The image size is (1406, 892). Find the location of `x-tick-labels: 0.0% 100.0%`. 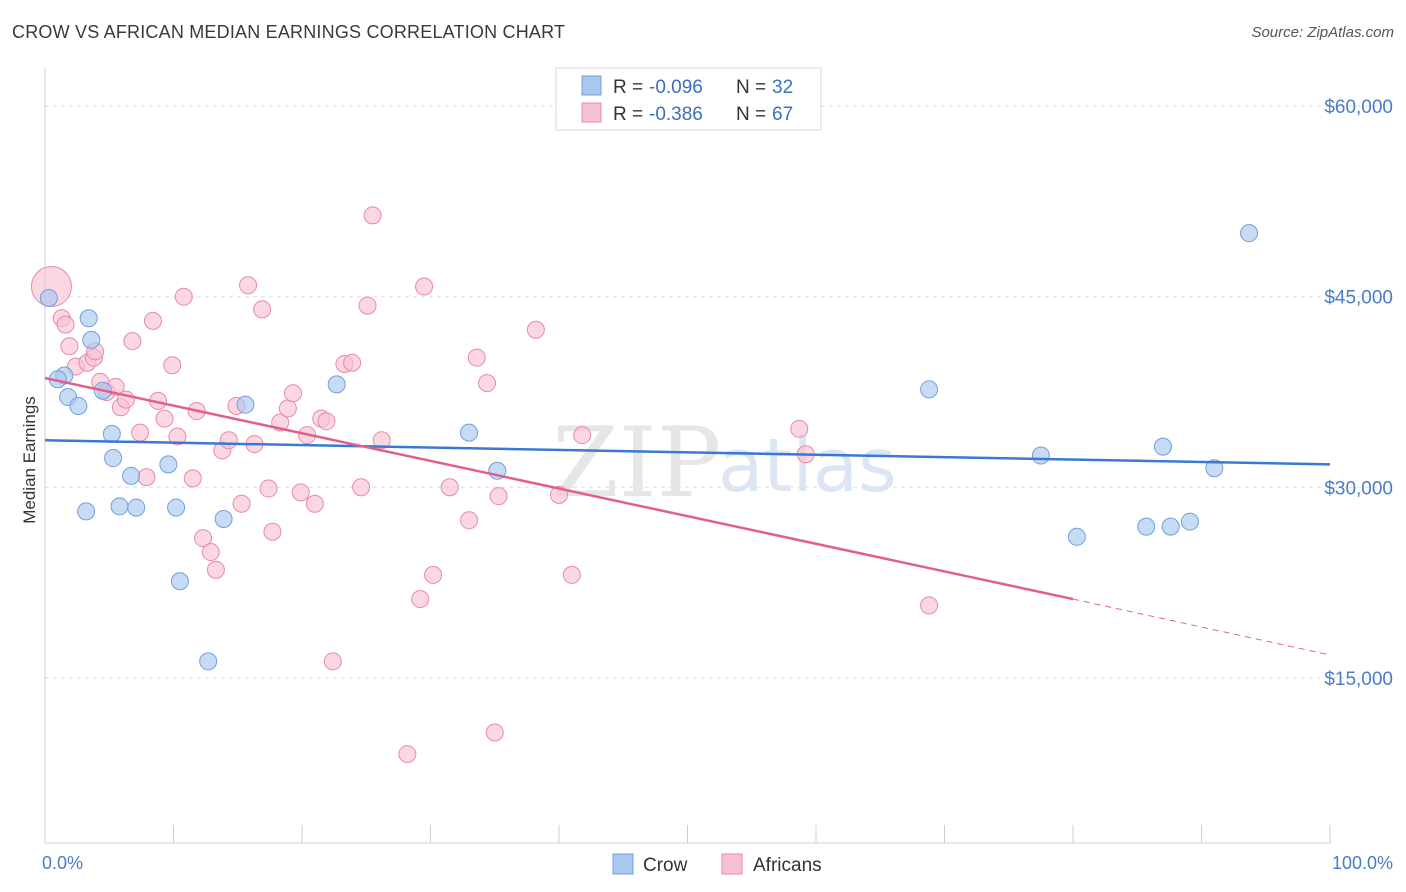

x-tick-labels: 0.0% 100.0% is located at coordinates (717, 863).